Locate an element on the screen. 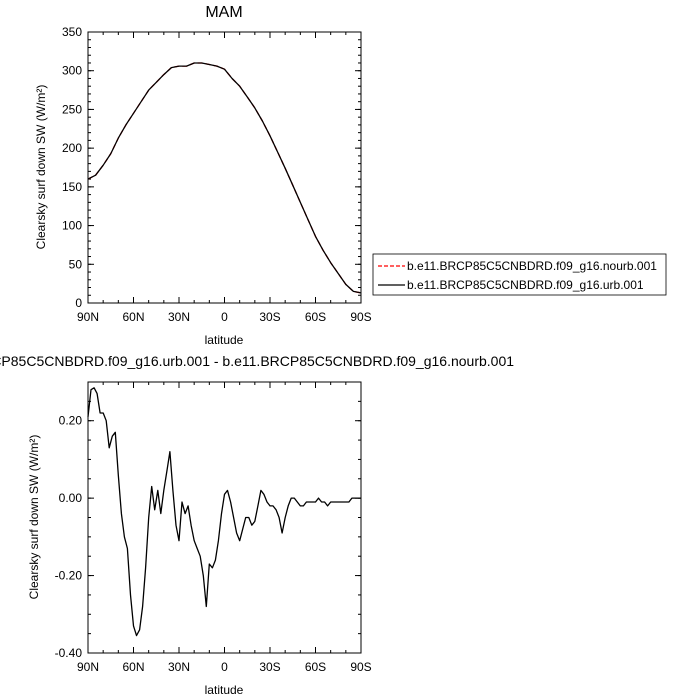 This screenshot has height=700, width=700. top-chart-series is located at coordinates (224, 178).